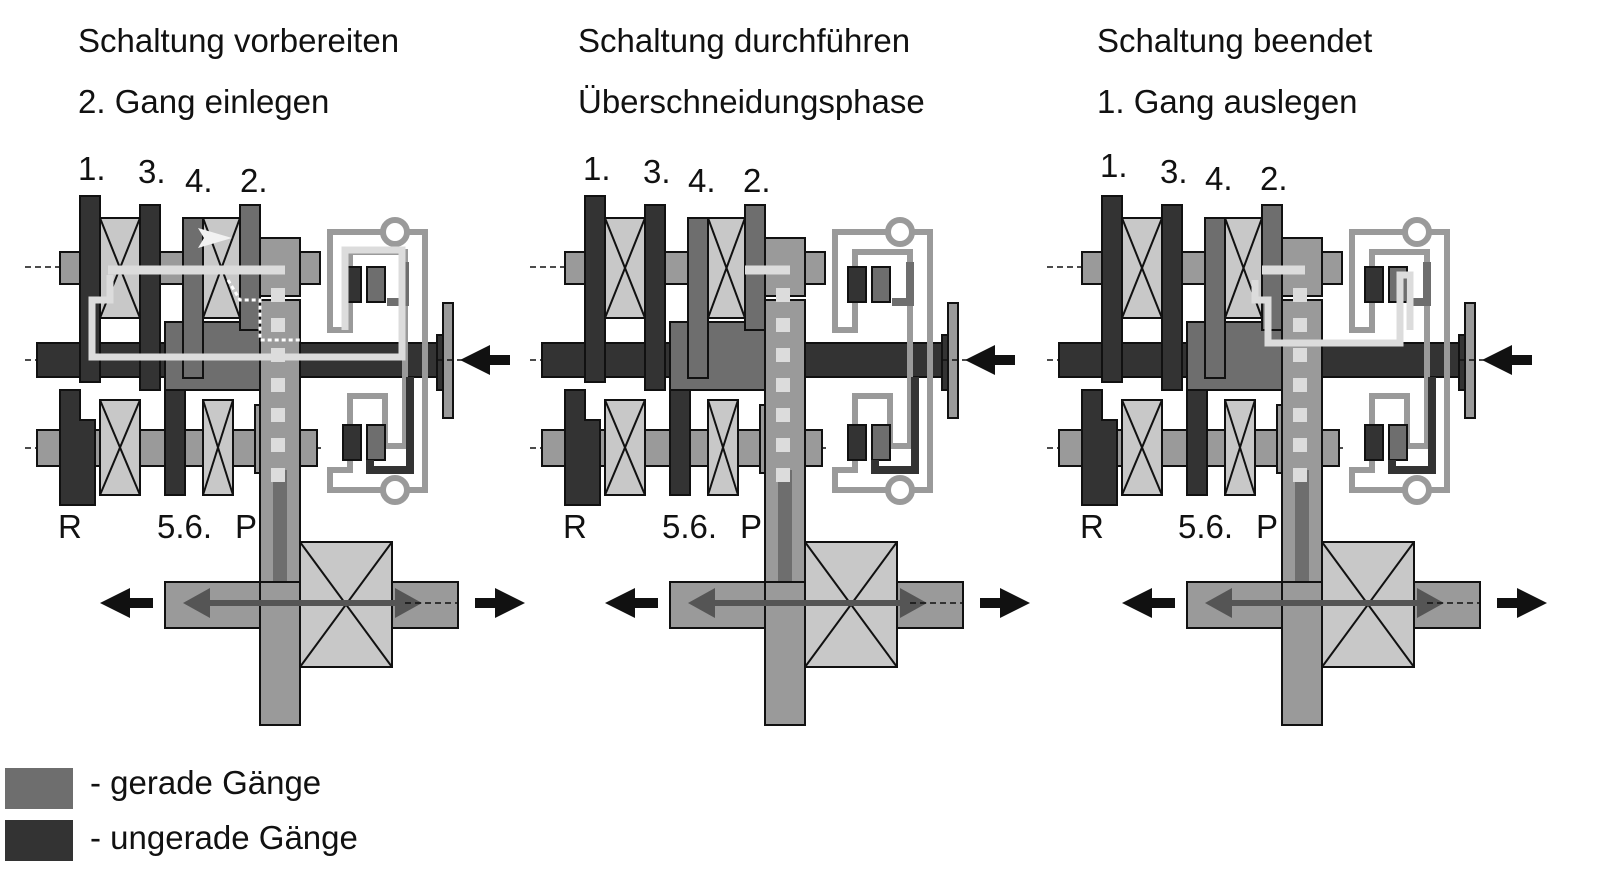 The image size is (1603, 888). What do you see at coordinates (1234, 40) in the screenshot?
I see `panel-title: Schaltung beendet` at bounding box center [1234, 40].